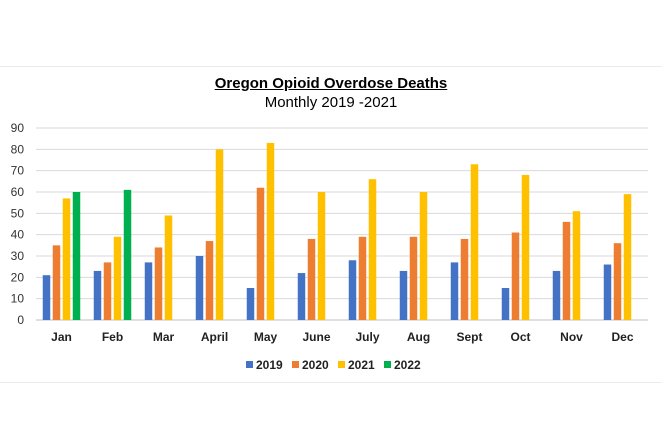 This screenshot has width=662, height=447. I want to click on legend-label: 2022, so click(407, 365).